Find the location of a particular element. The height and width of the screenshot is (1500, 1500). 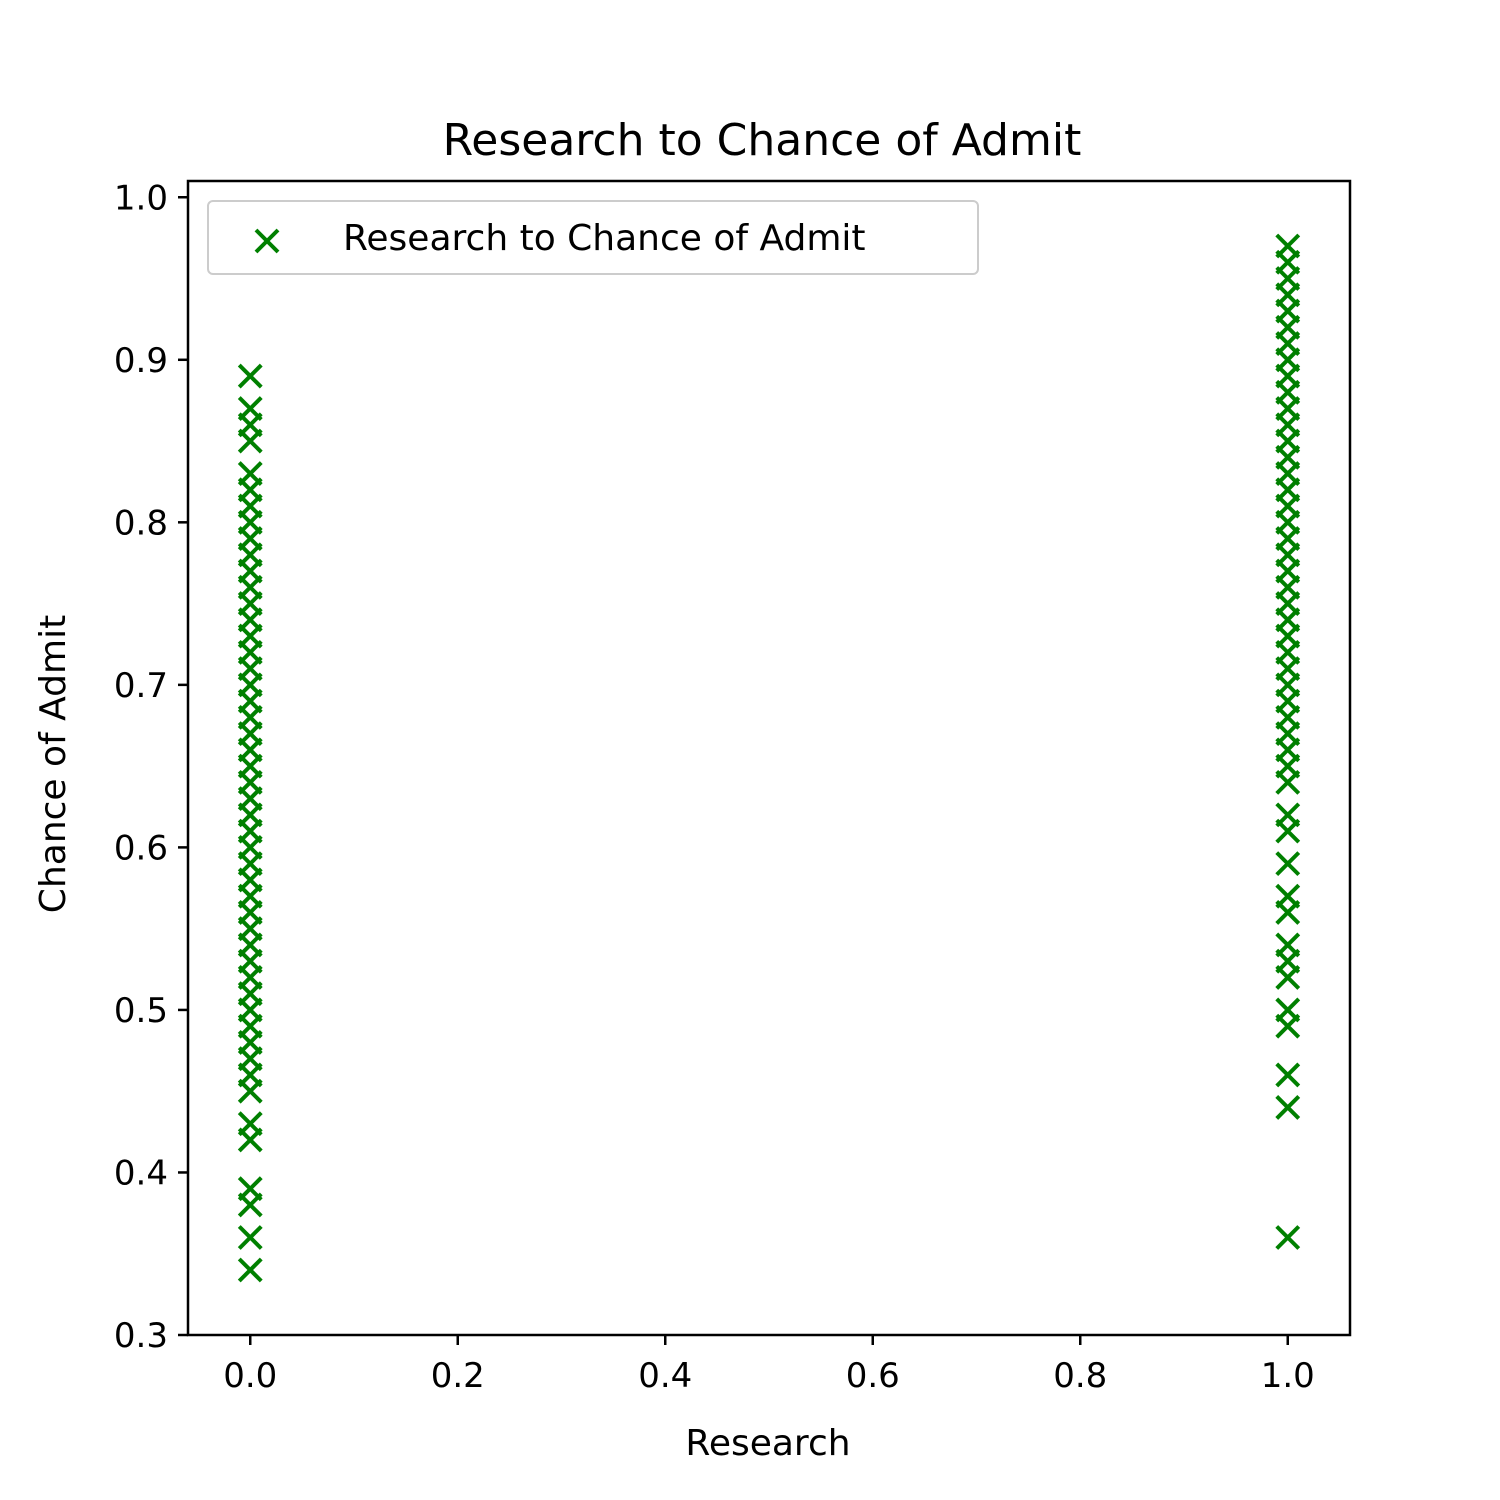

legend-frame is located at coordinates (593, 237).